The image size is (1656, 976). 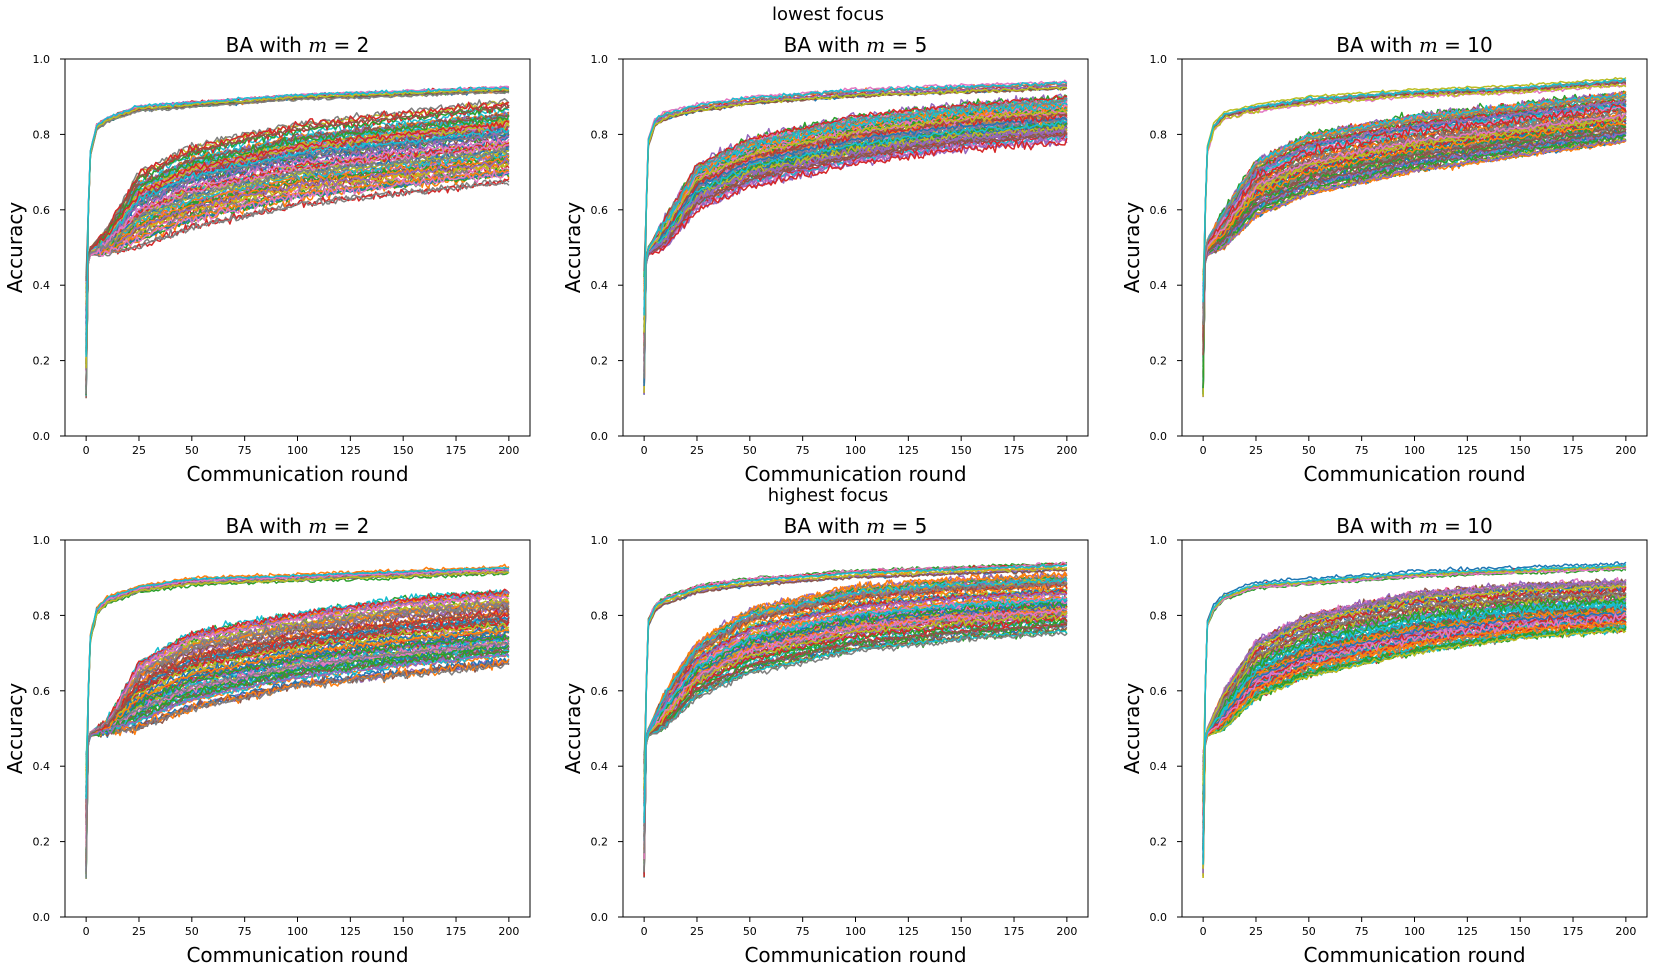 What do you see at coordinates (1414, 931) in the screenshot?
I see `x-tick-label: 100` at bounding box center [1414, 931].